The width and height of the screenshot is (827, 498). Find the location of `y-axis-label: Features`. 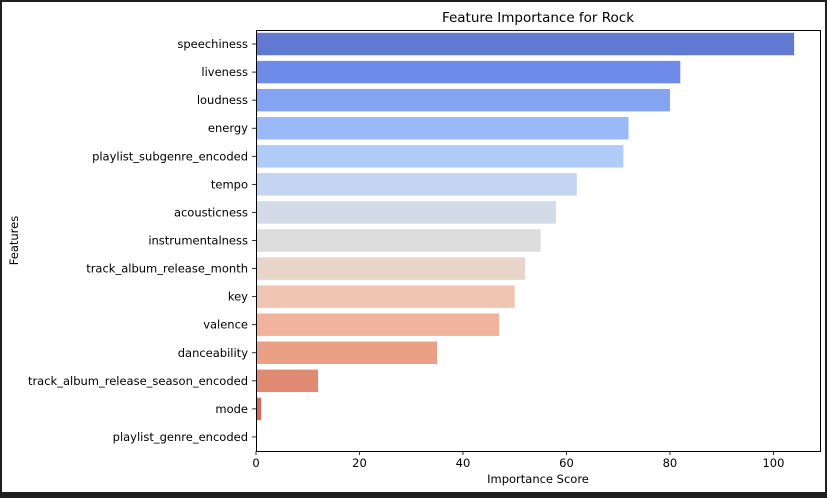

y-axis-label: Features is located at coordinates (14, 240).